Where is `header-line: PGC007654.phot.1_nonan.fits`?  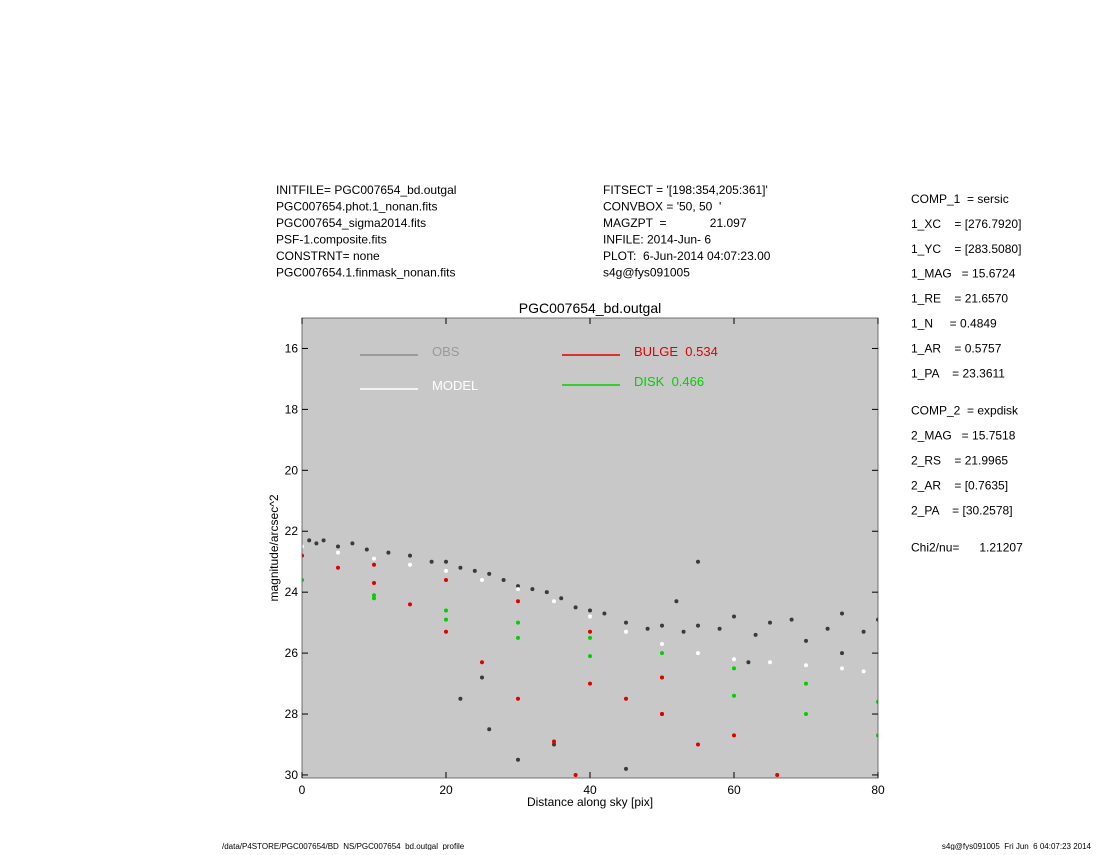 header-line: PGC007654.phot.1_nonan.fits is located at coordinates (356, 207).